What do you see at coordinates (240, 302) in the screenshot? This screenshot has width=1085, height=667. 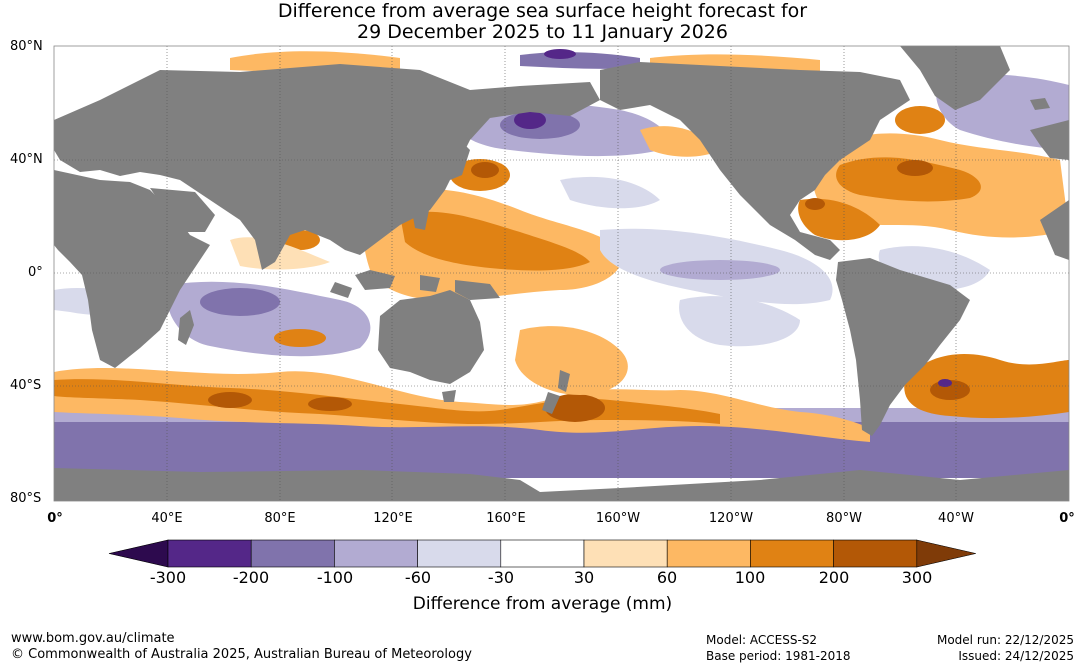 I see `south-indian-low-core` at bounding box center [240, 302].